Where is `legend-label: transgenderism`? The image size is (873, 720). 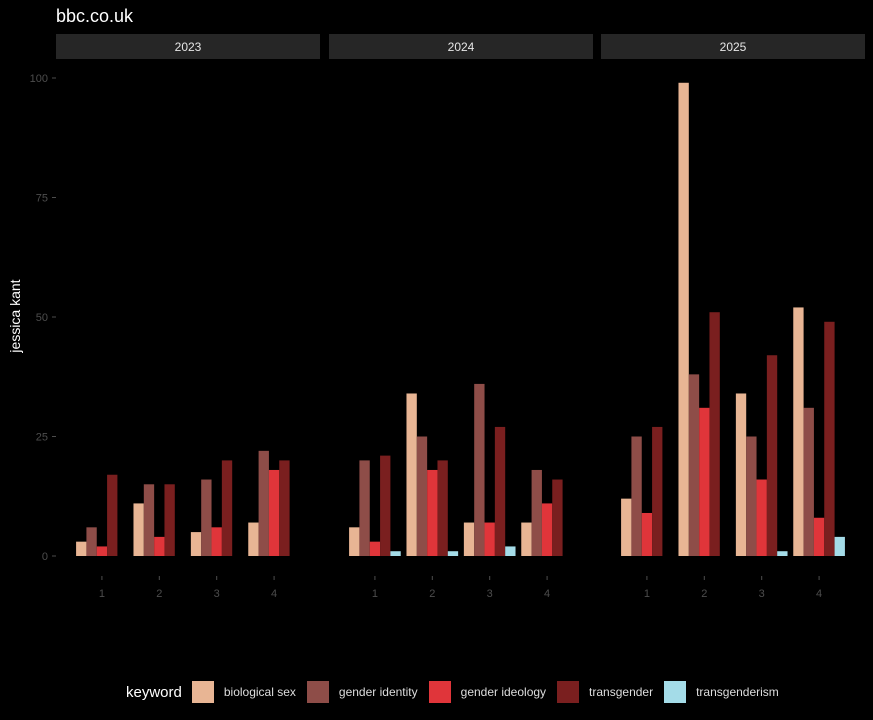 legend-label: transgenderism is located at coordinates (737, 692).